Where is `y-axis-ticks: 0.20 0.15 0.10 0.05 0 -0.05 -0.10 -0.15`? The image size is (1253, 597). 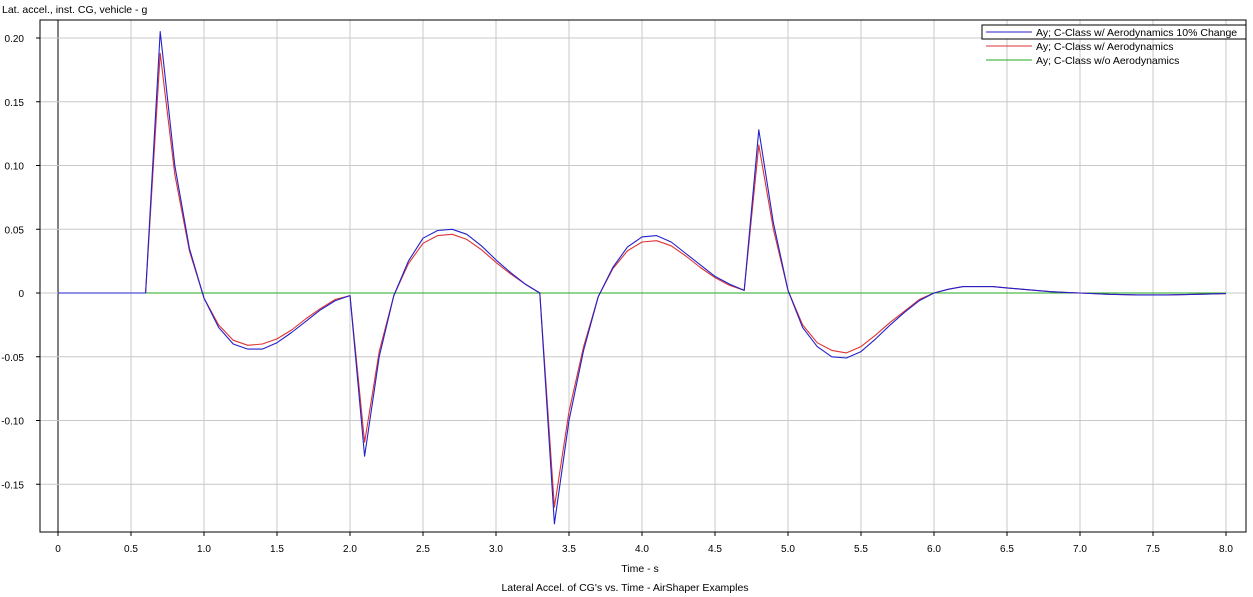 y-axis-ticks: 0.20 0.15 0.10 0.05 0 -0.05 -0.10 -0.15 is located at coordinates (20, 262).